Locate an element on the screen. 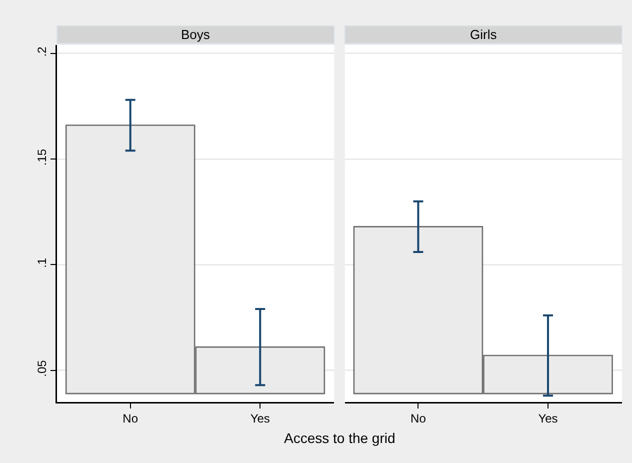 Image resolution: width=632 pixels, height=463 pixels. chart-title: Girls is located at coordinates (484, 34).